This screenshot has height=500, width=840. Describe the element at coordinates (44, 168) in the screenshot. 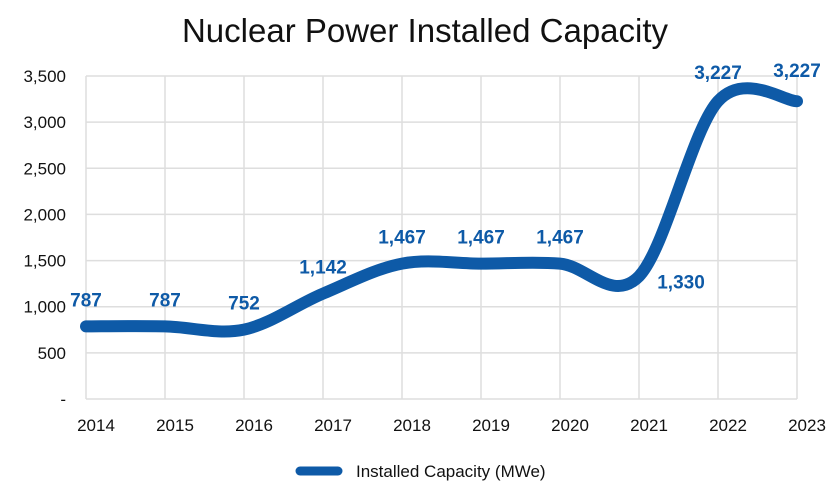

I see `y-tick-label: 2,500` at that location.